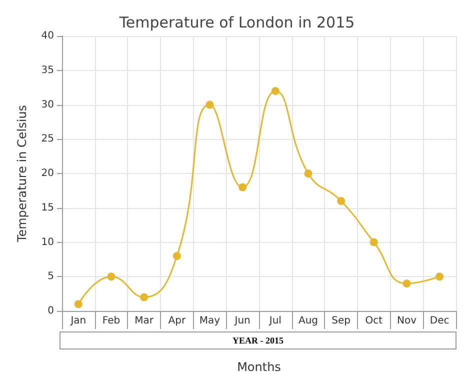  Describe the element at coordinates (47, 139) in the screenshot. I see `y-tick-label: 25` at that location.